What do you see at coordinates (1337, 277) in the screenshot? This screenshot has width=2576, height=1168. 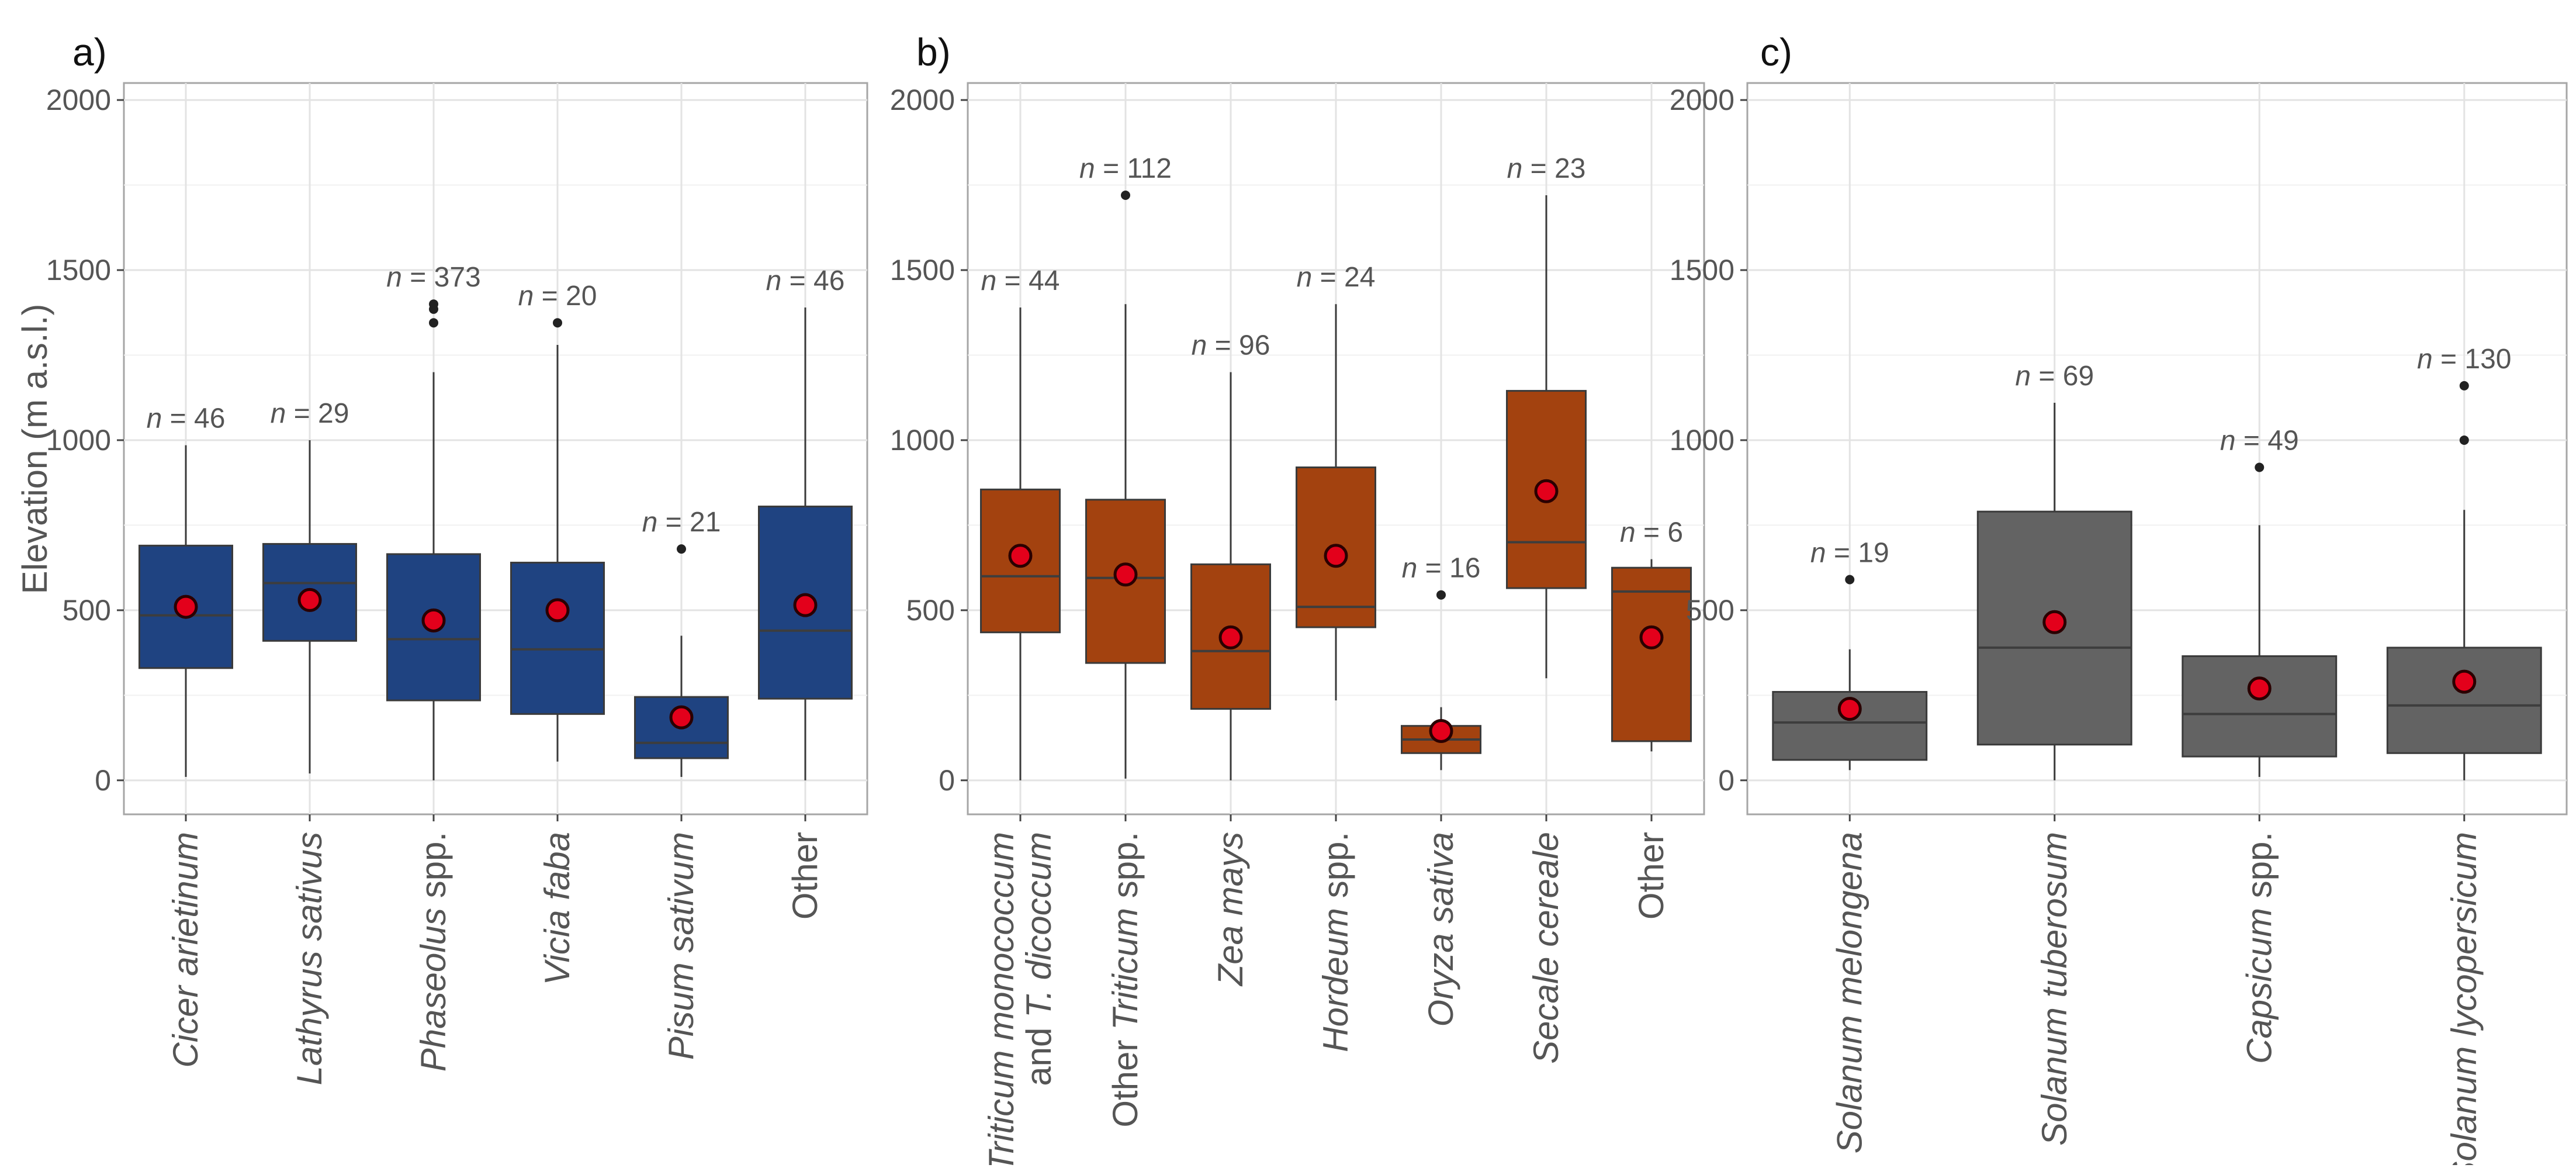 I see `n-label: n = 24` at bounding box center [1337, 277].